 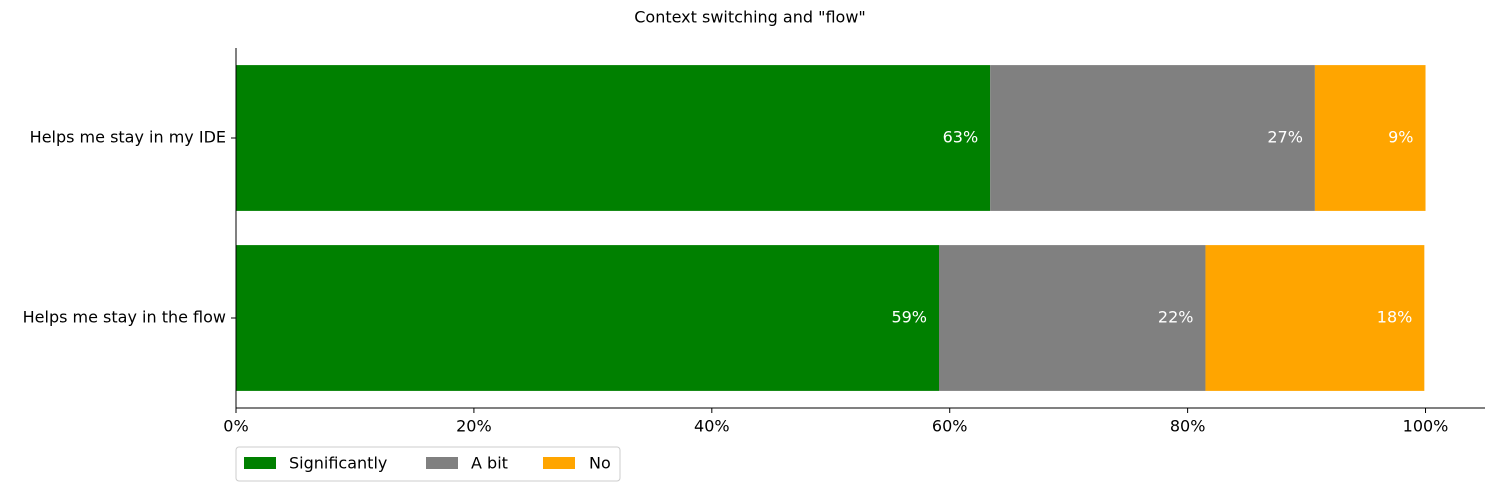 I want to click on chart-title: Context switching and "flow", so click(x=750, y=17).